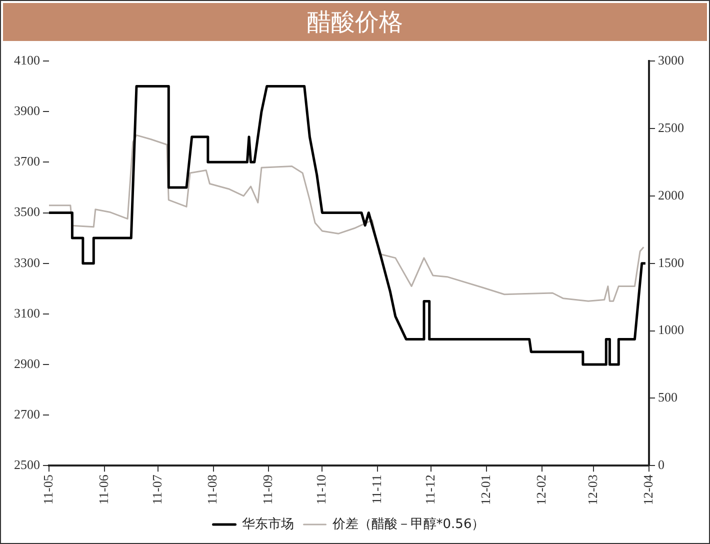 The image size is (710, 544). I want to click on legend-label: 价差（醋酸－甲醇*0.56）, so click(408, 524).